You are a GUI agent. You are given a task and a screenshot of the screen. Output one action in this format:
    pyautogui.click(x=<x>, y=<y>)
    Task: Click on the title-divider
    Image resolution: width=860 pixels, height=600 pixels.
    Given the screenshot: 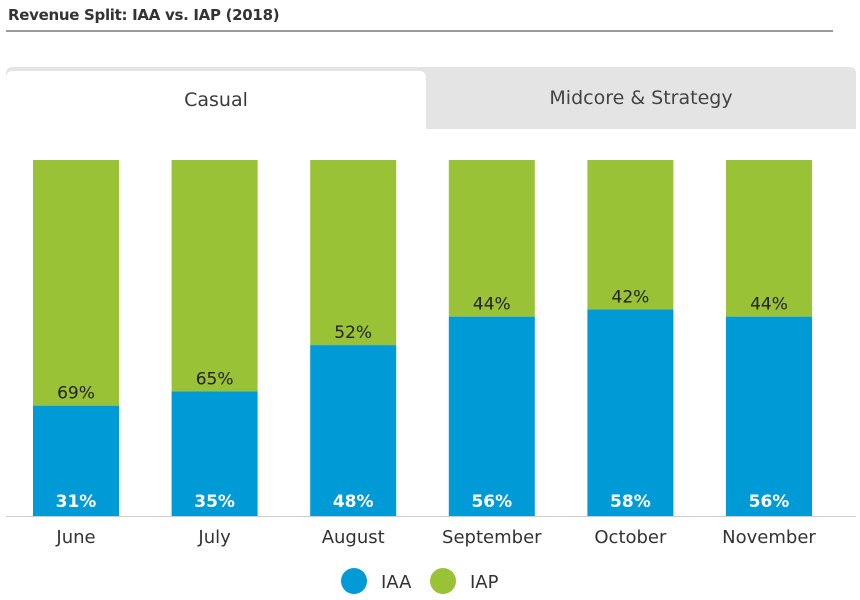 What is the action you would take?
    pyautogui.click(x=419, y=31)
    